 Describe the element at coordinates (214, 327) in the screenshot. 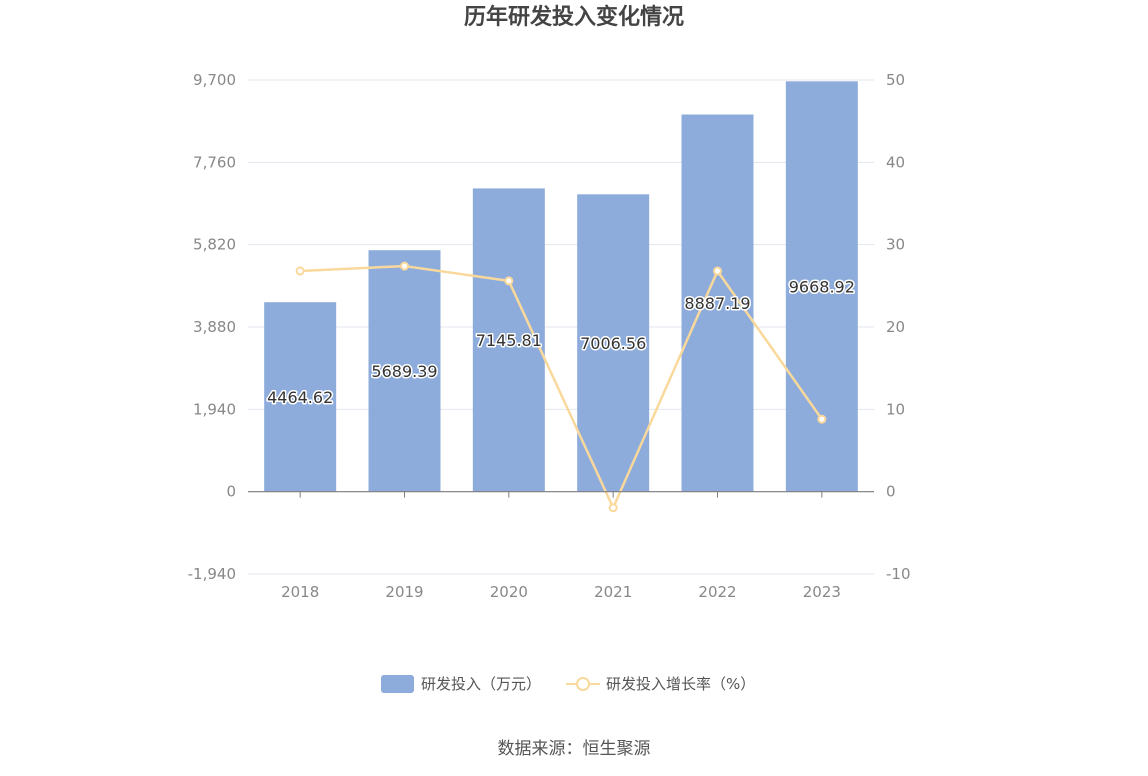

I see `y-left-tick-label: 3,880` at that location.